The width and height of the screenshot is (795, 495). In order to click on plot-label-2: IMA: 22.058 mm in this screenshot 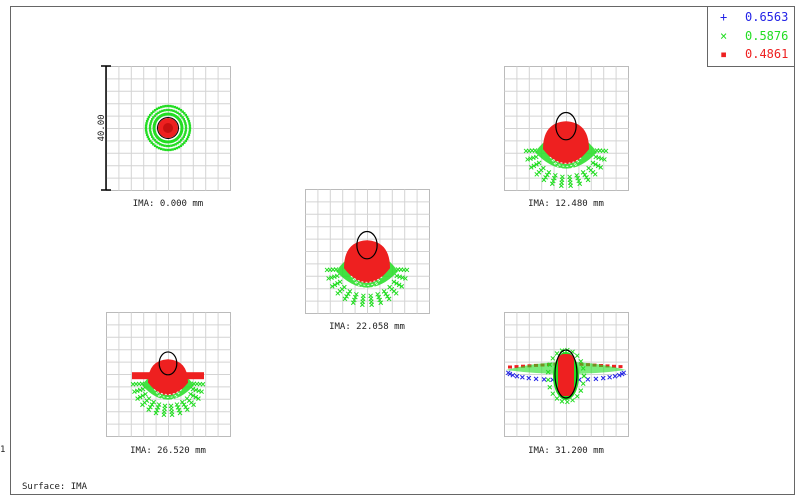, I will do `click(367, 327)`.